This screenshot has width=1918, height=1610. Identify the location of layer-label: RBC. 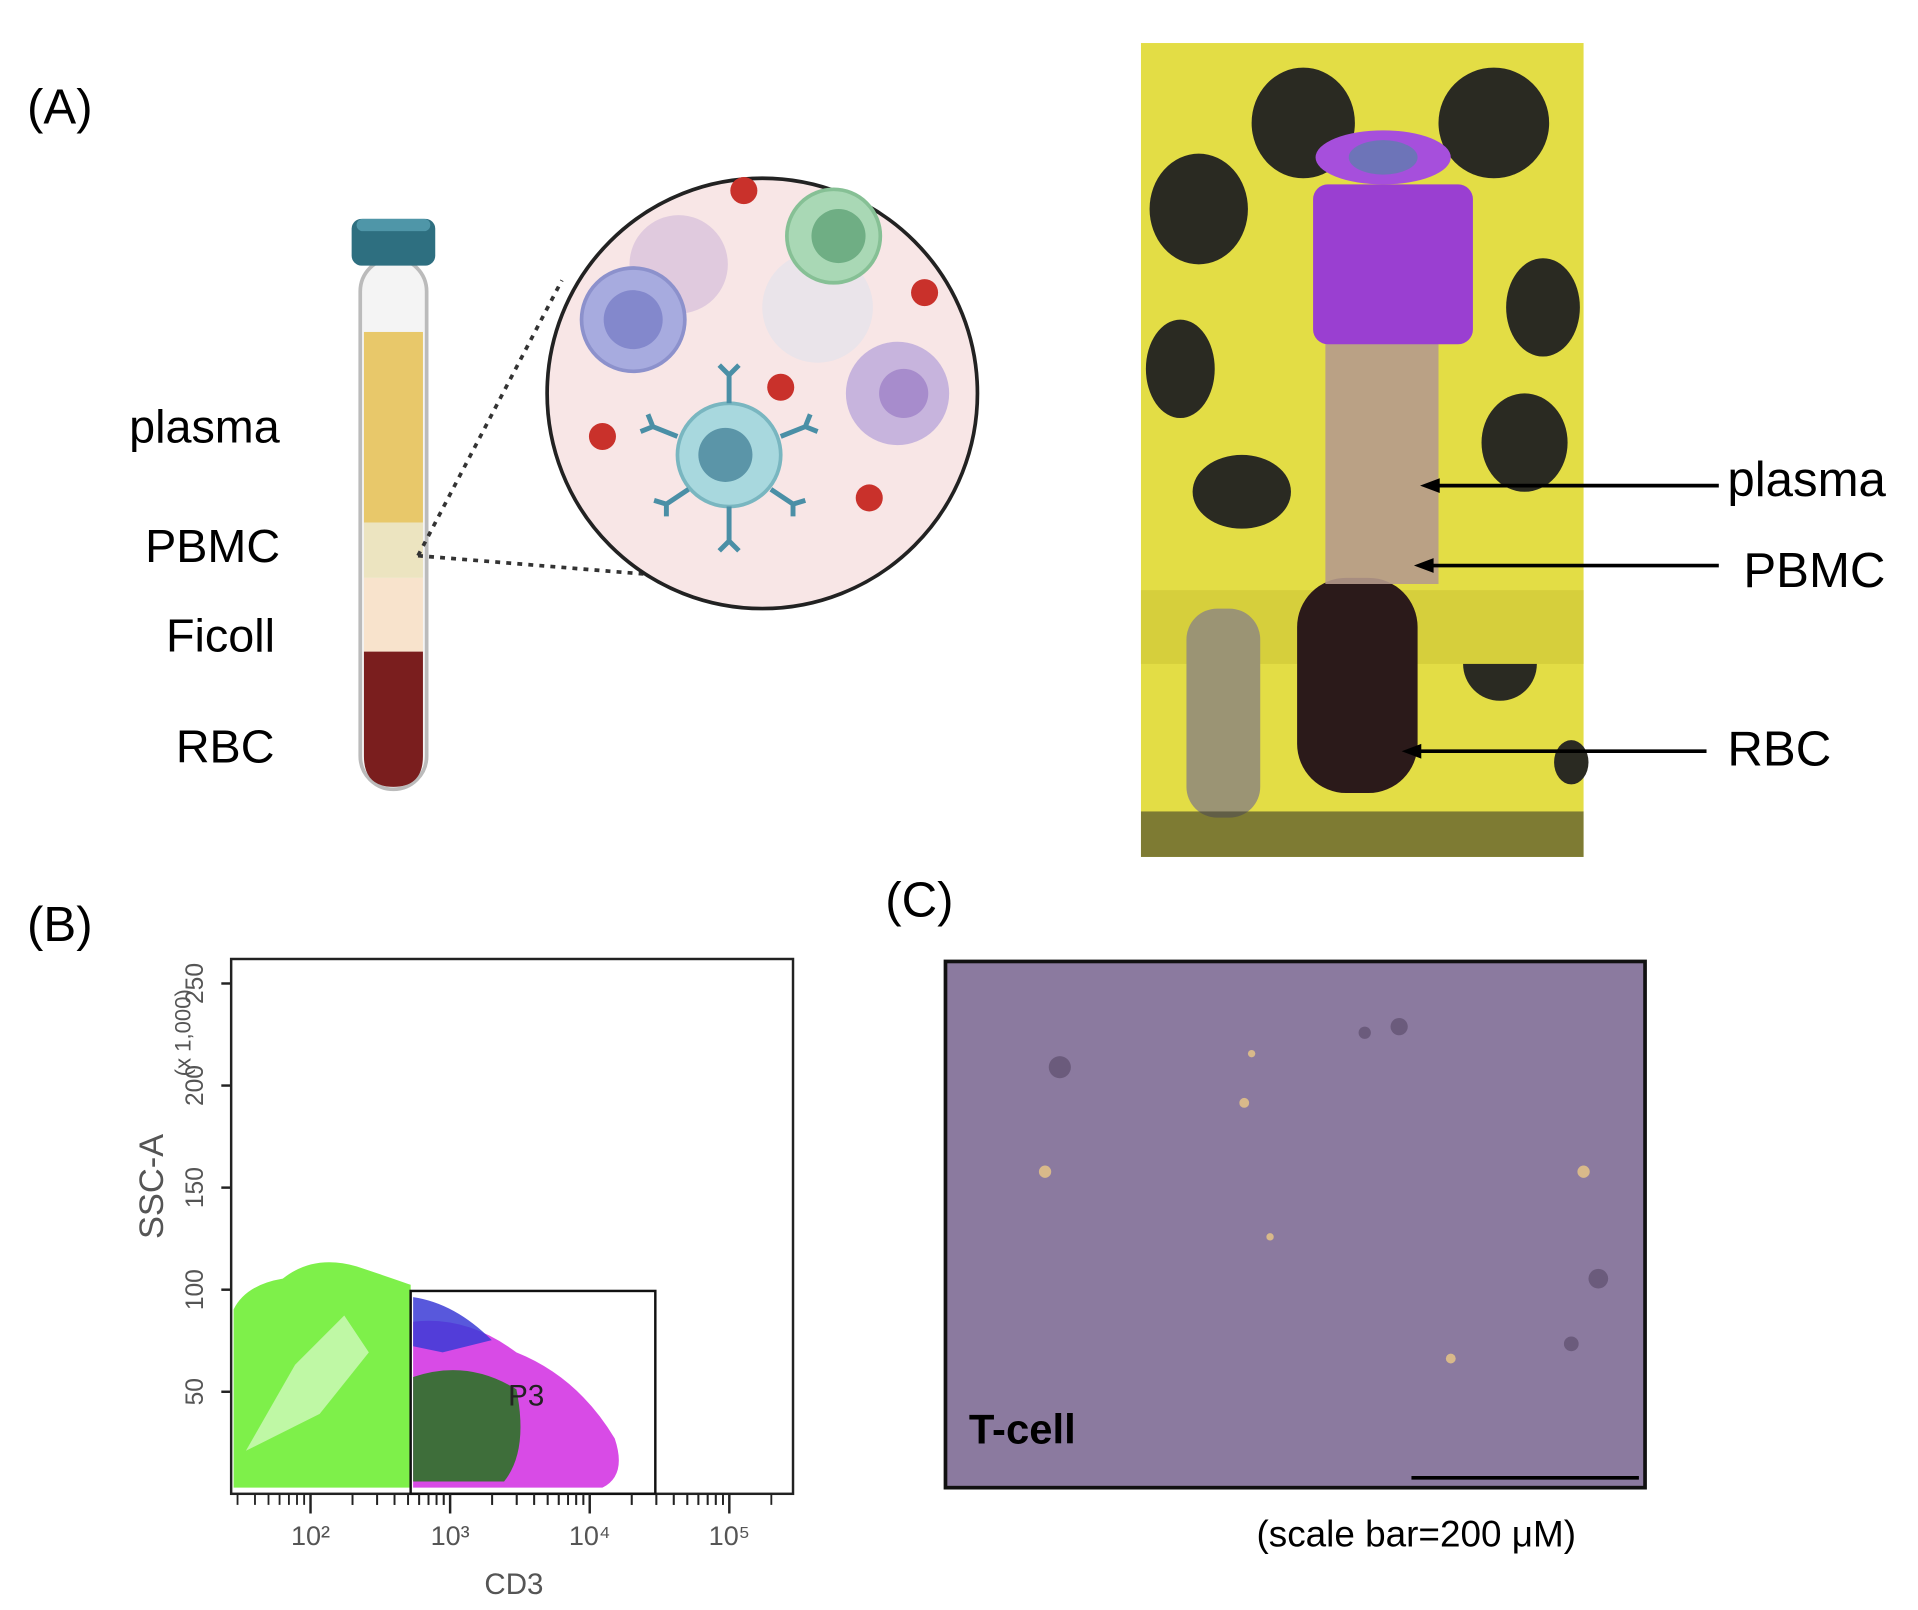
(225, 746).